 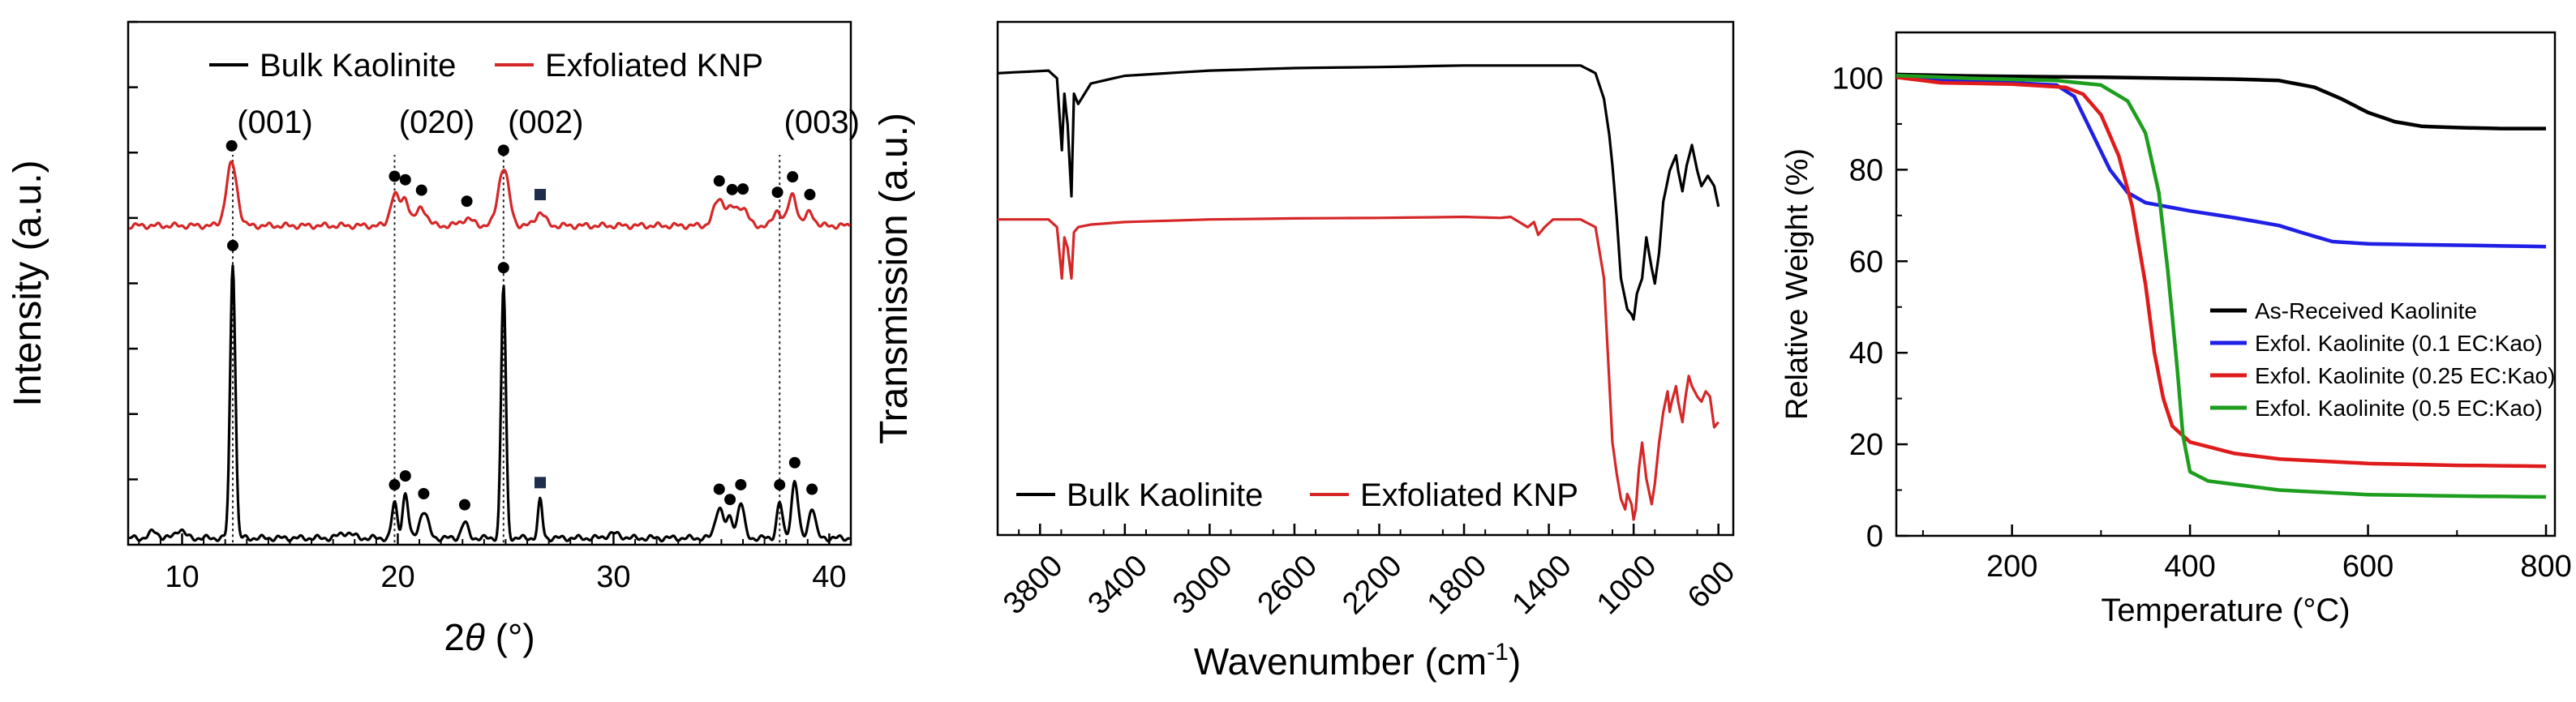 What do you see at coordinates (1515, 661) in the screenshot?
I see `ftir-x-axis-title-close: )` at bounding box center [1515, 661].